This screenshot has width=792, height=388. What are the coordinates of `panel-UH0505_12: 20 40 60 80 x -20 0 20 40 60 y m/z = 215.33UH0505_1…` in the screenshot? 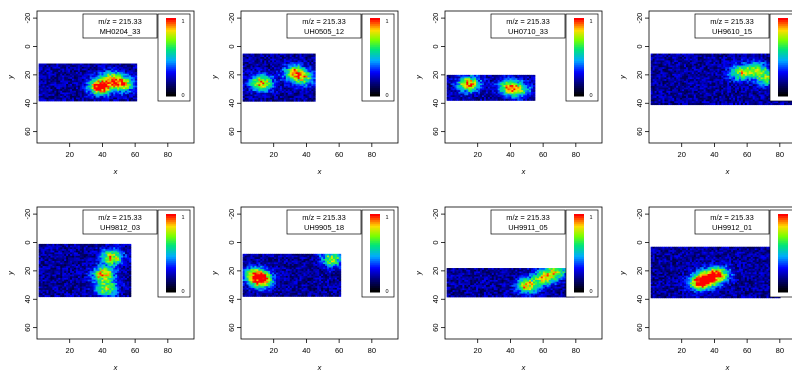 It's located at (304, 93).